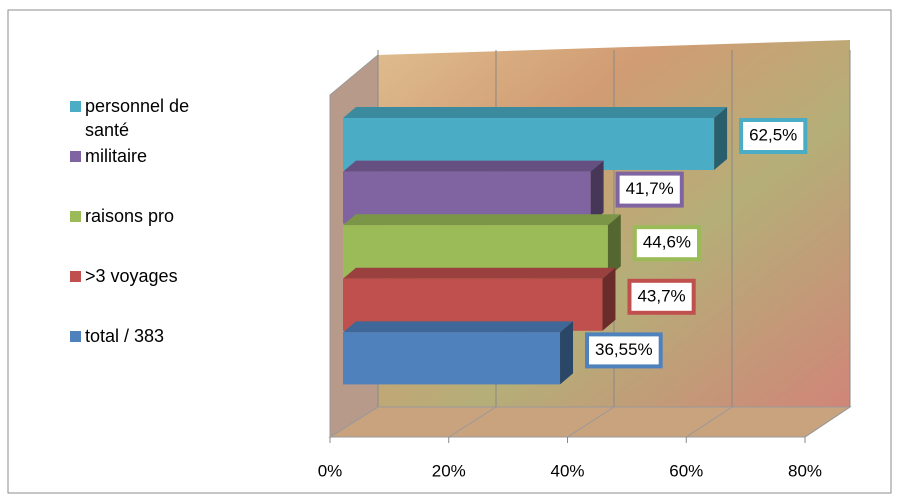 Image resolution: width=900 pixels, height=499 pixels. Describe the element at coordinates (137, 118) in the screenshot. I see `legend-label: personnel de santé` at that location.